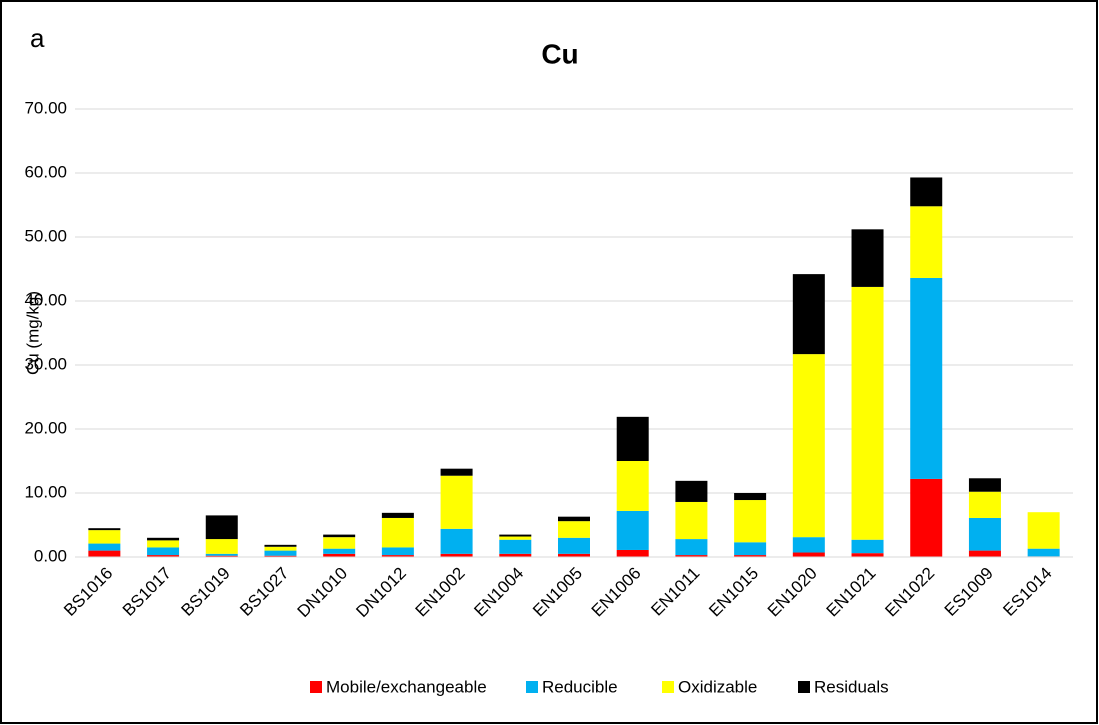 This screenshot has height=725, width=1099. What do you see at coordinates (406, 686) in the screenshot?
I see `legend-label: Mobile/exchangeable` at bounding box center [406, 686].